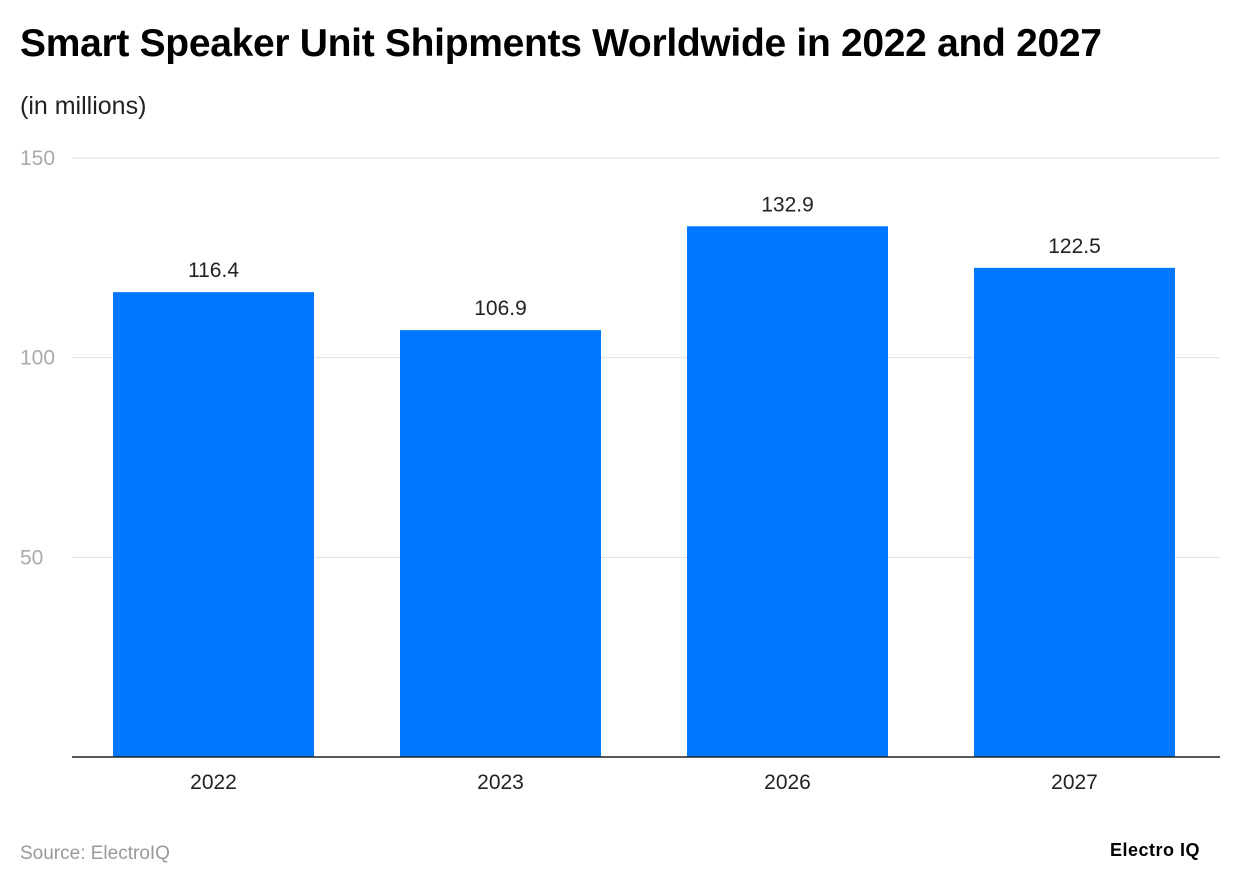 The width and height of the screenshot is (1240, 888). Describe the element at coordinates (1074, 782) in the screenshot. I see `x-tick-label: 2027` at that location.